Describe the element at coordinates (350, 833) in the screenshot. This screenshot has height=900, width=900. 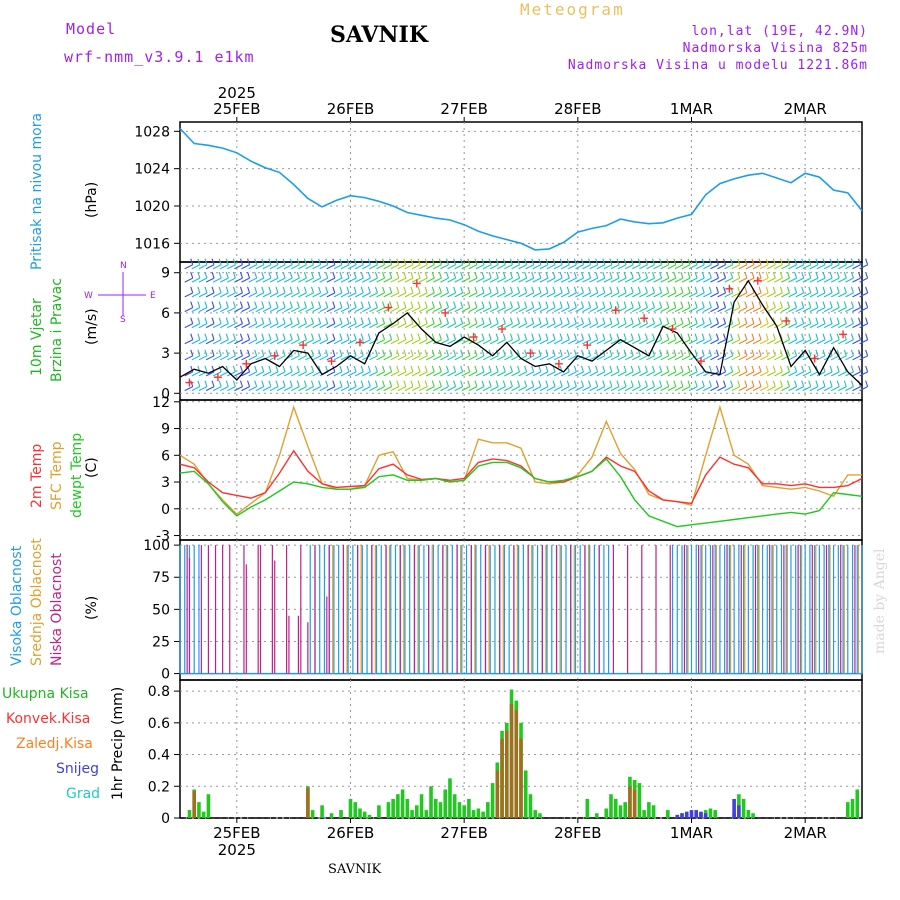
I see `bottom-day-label: 26FEB` at that location.